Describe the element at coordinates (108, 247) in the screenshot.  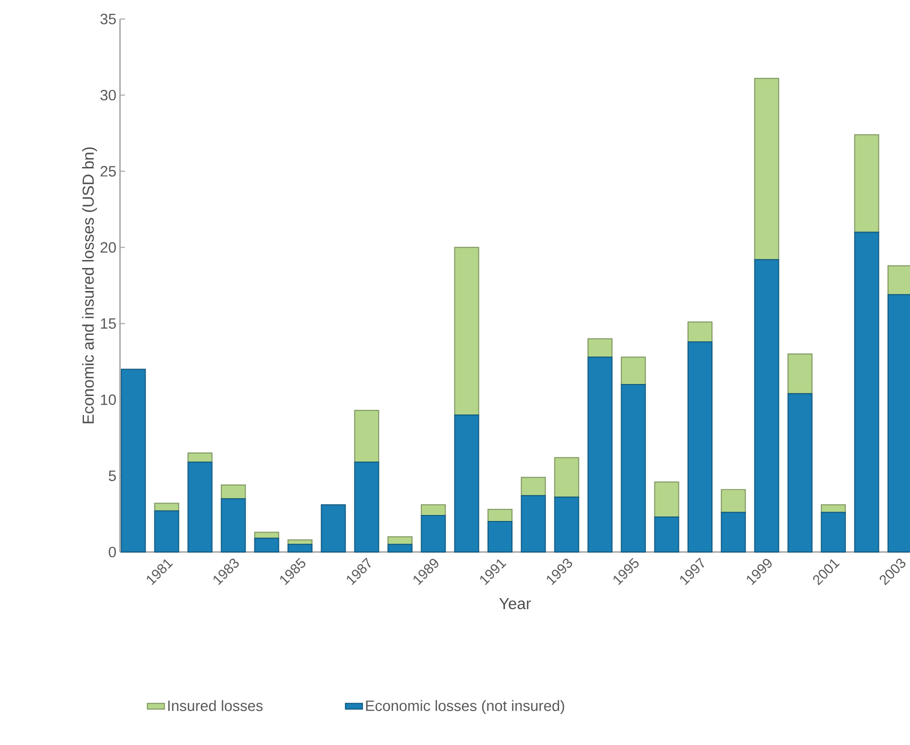
I see `y-tick-label: 20` at that location.